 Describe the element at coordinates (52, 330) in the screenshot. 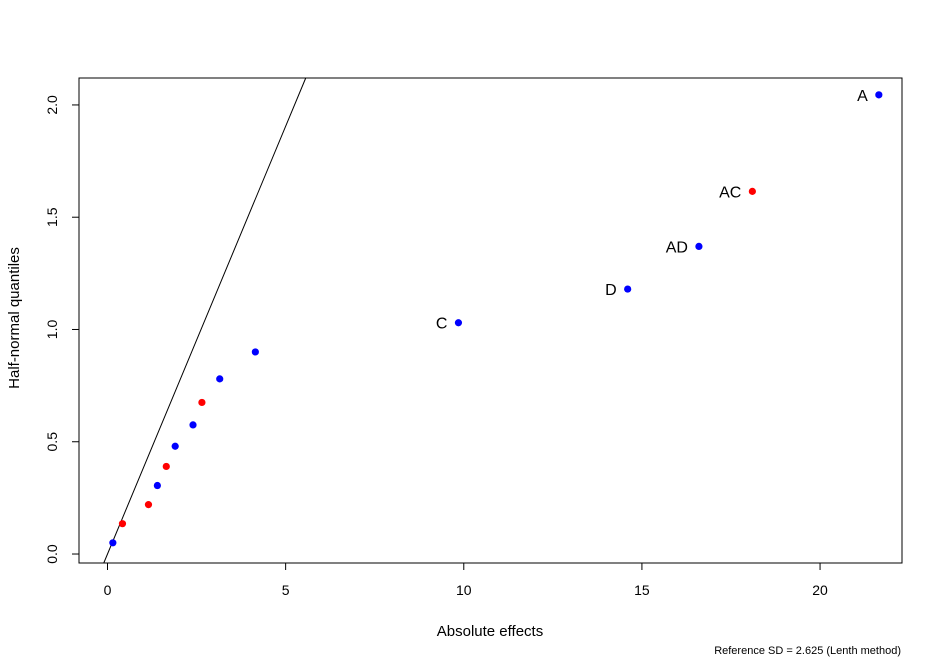

I see `y-tick-label: 1.0` at that location.